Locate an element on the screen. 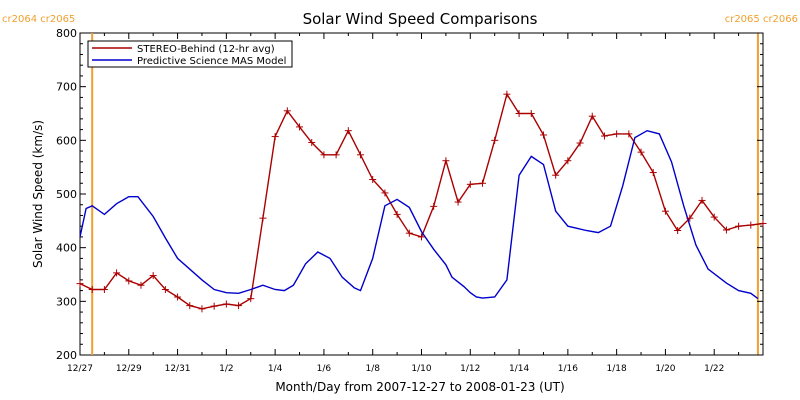 The width and height of the screenshot is (800, 400). x-tick-label: 1/22 is located at coordinates (714, 369).